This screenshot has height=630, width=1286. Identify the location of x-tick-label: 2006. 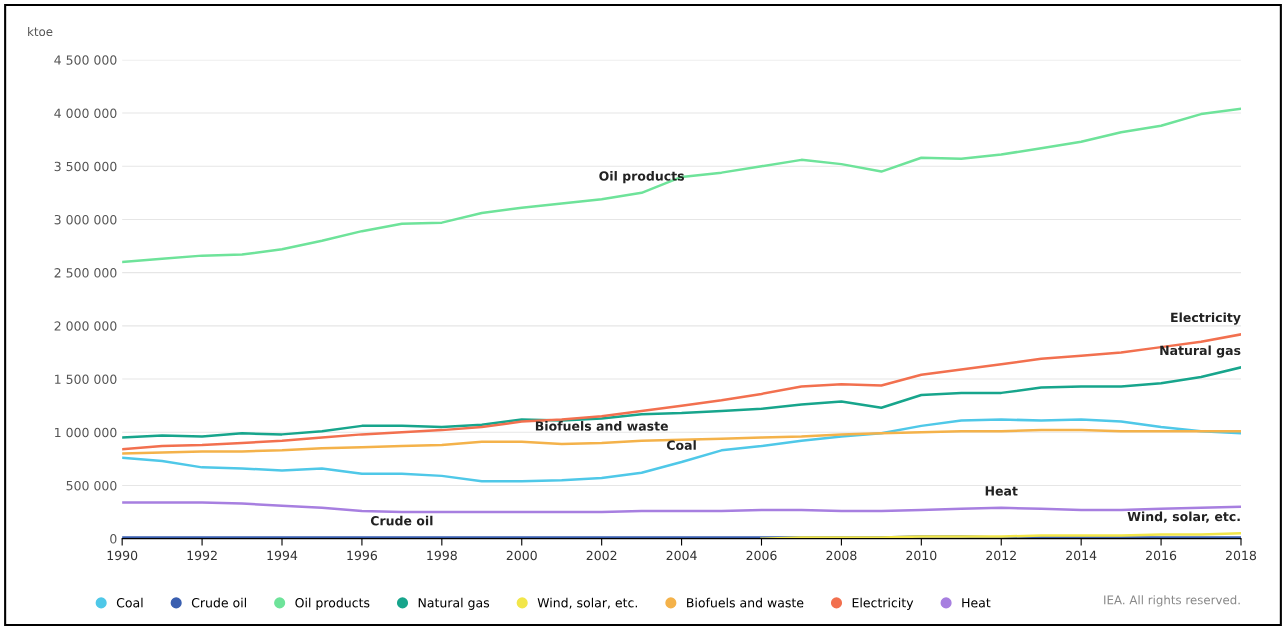
(761, 555).